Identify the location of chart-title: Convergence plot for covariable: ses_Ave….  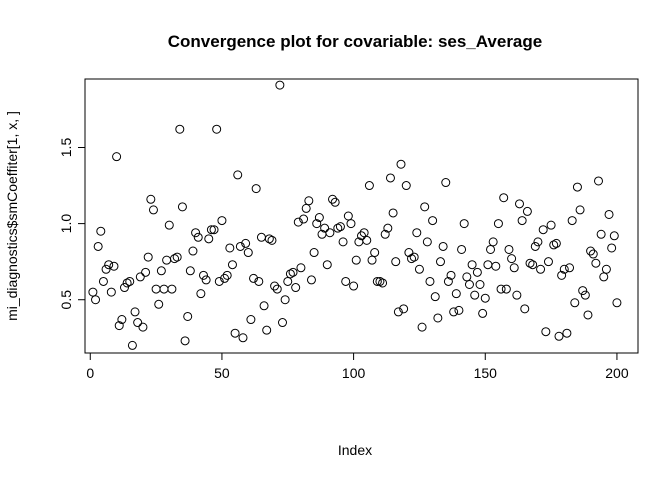
(355, 41).